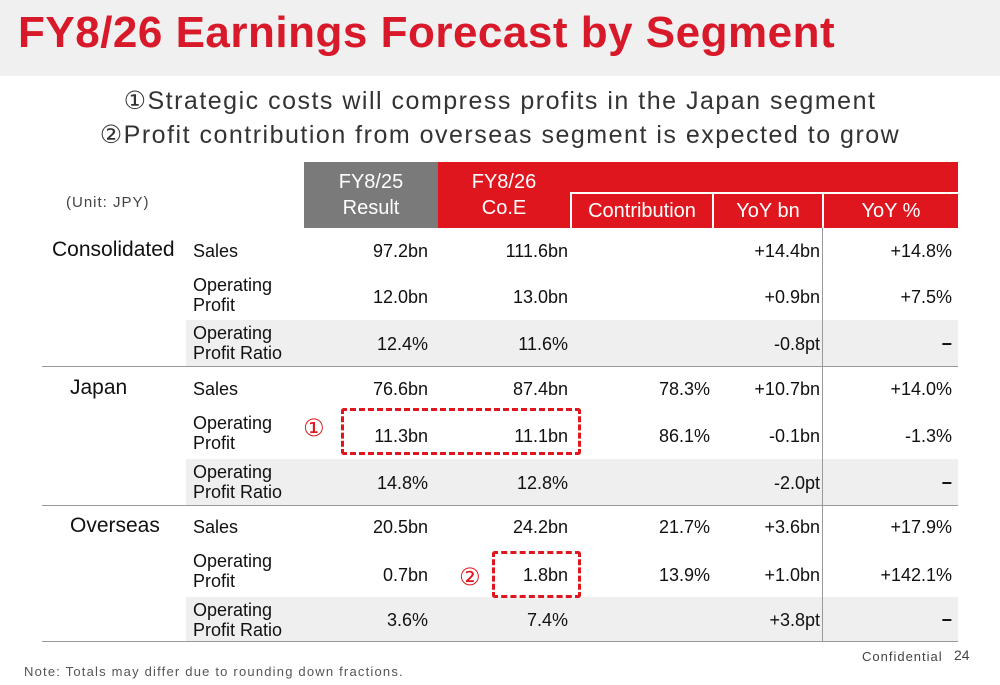  I want to click on cell-overseas-sales-fy26: 24.2bn, so click(540, 527).